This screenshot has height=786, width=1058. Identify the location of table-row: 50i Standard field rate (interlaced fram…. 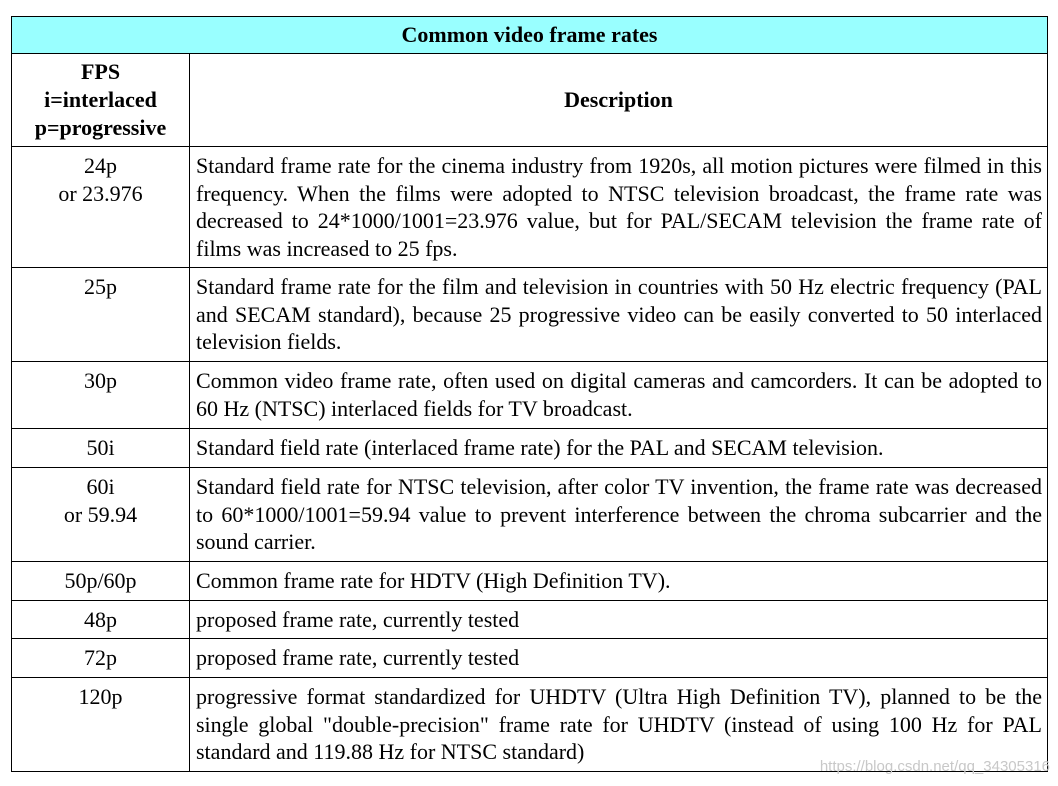
(529, 448).